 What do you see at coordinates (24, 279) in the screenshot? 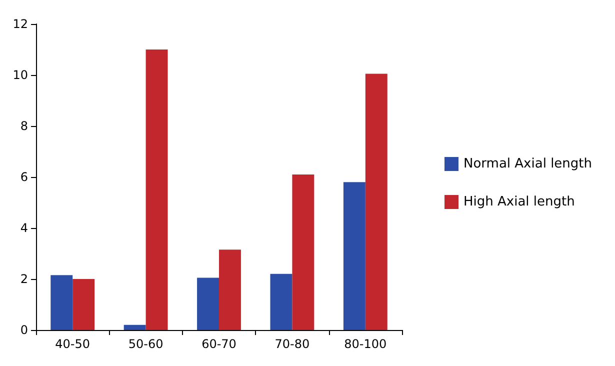
I see `y-tick-label: 2` at bounding box center [24, 279].